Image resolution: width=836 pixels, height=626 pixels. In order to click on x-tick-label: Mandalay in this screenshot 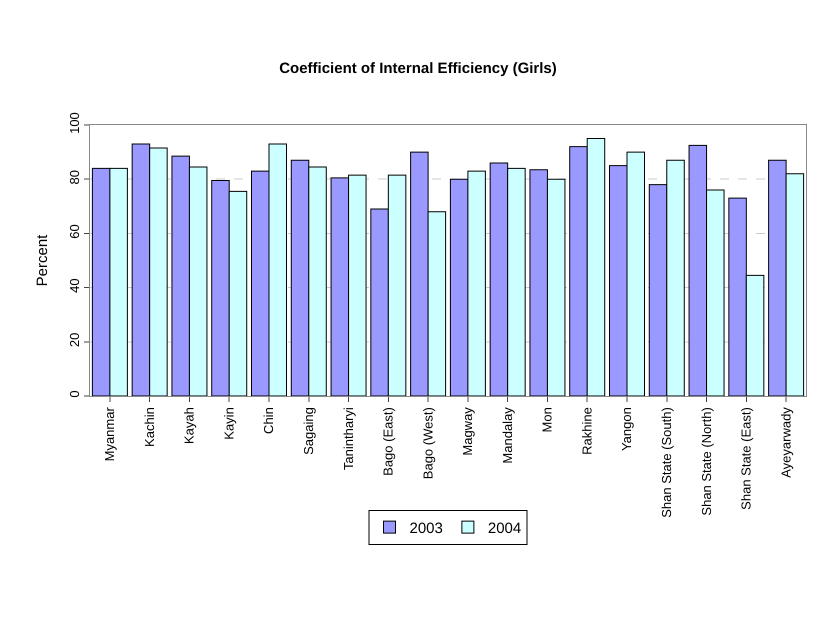, I will do `click(507, 435)`.